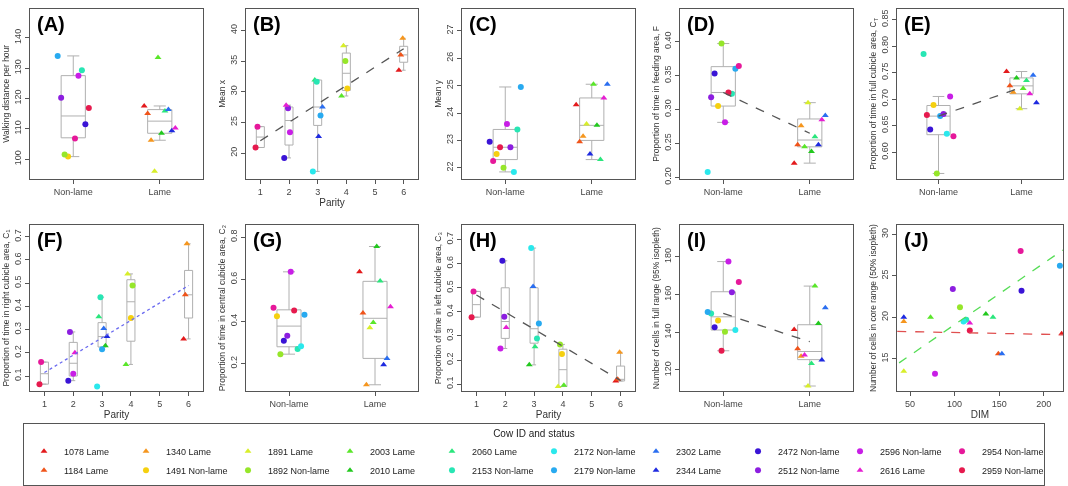 This screenshot has height=486, width=1068. I want to click on y-tick-label: 0.30, so click(668, 108).